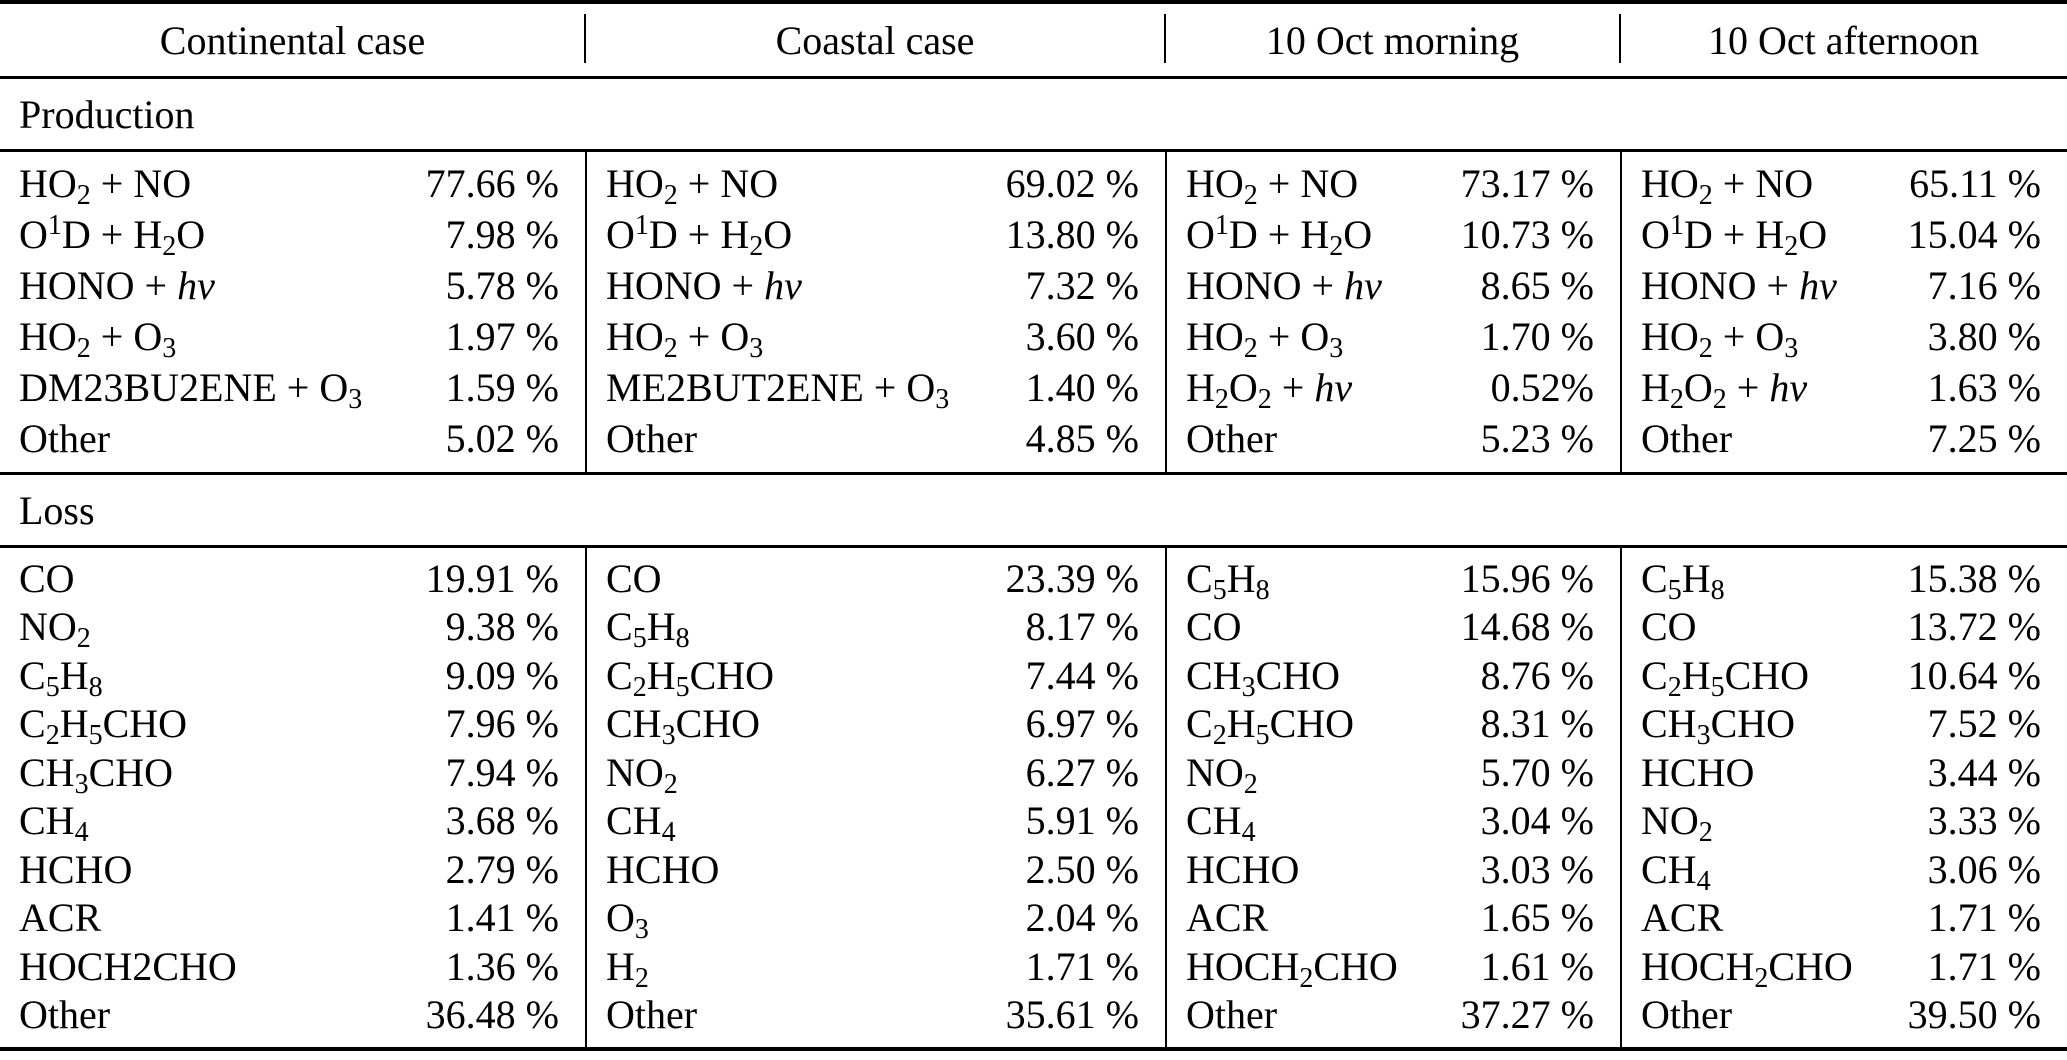 The width and height of the screenshot is (2067, 1060). Describe the element at coordinates (292, 918) in the screenshot. I see `table-row: ACR 1.41 %` at that location.